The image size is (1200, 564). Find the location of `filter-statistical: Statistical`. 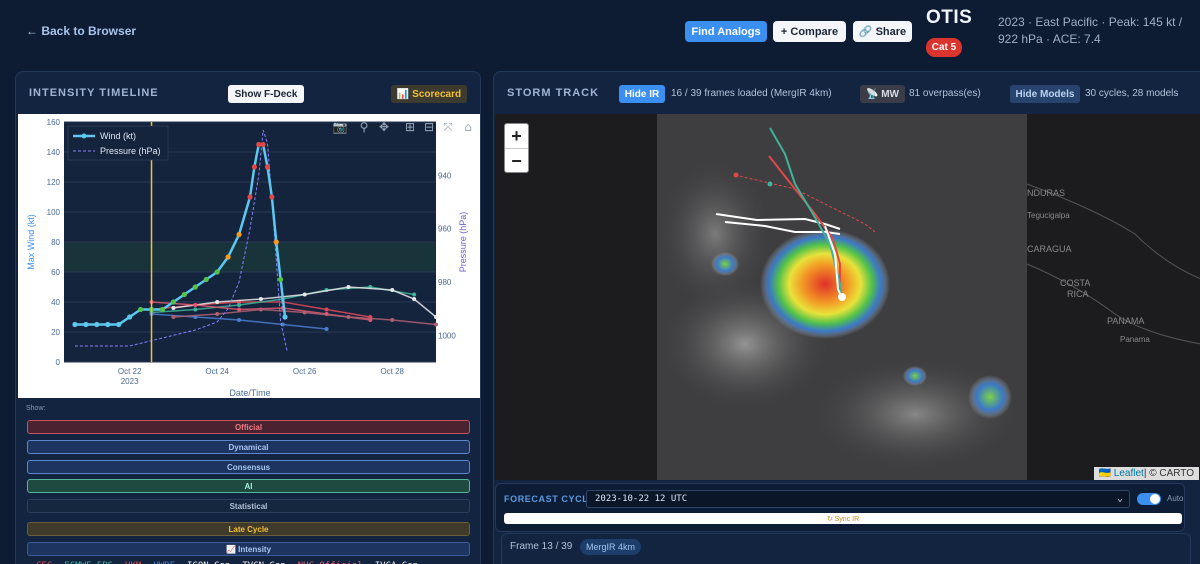

filter-statistical: Statistical is located at coordinates (248, 506).